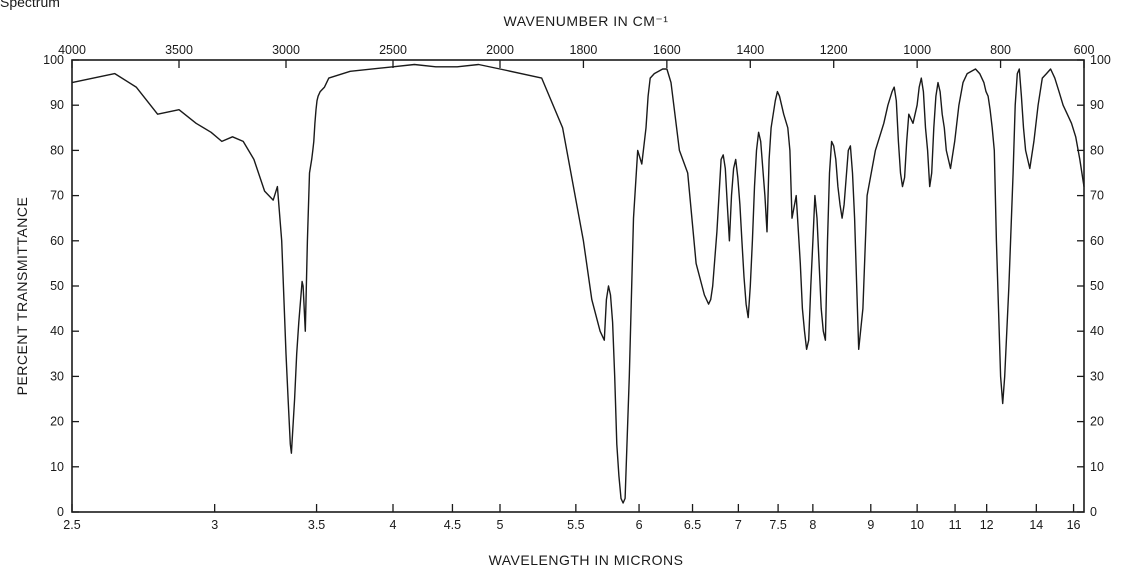 This screenshot has height=573, width=1132. I want to click on bottom-tick-label: 6, so click(639, 525).